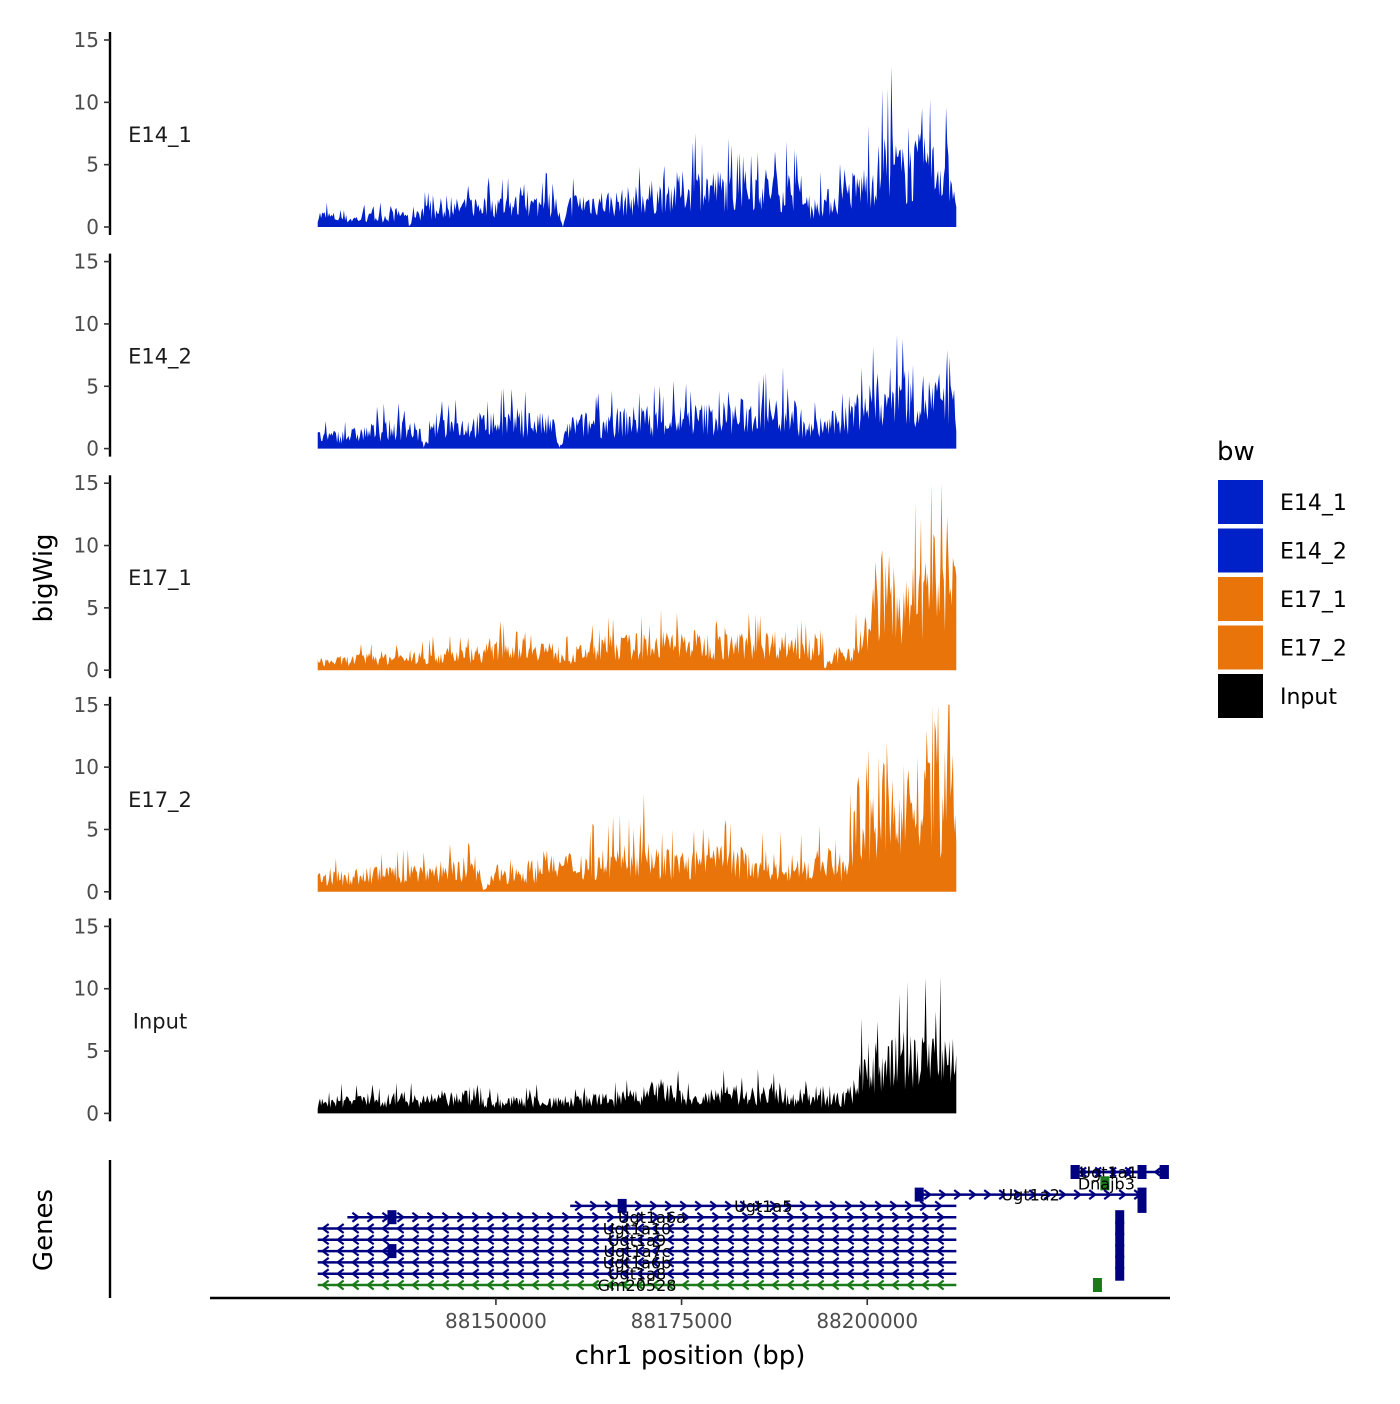 The image size is (1400, 1404). What do you see at coordinates (92, 165) in the screenshot?
I see `y-tick-label: 5` at bounding box center [92, 165].